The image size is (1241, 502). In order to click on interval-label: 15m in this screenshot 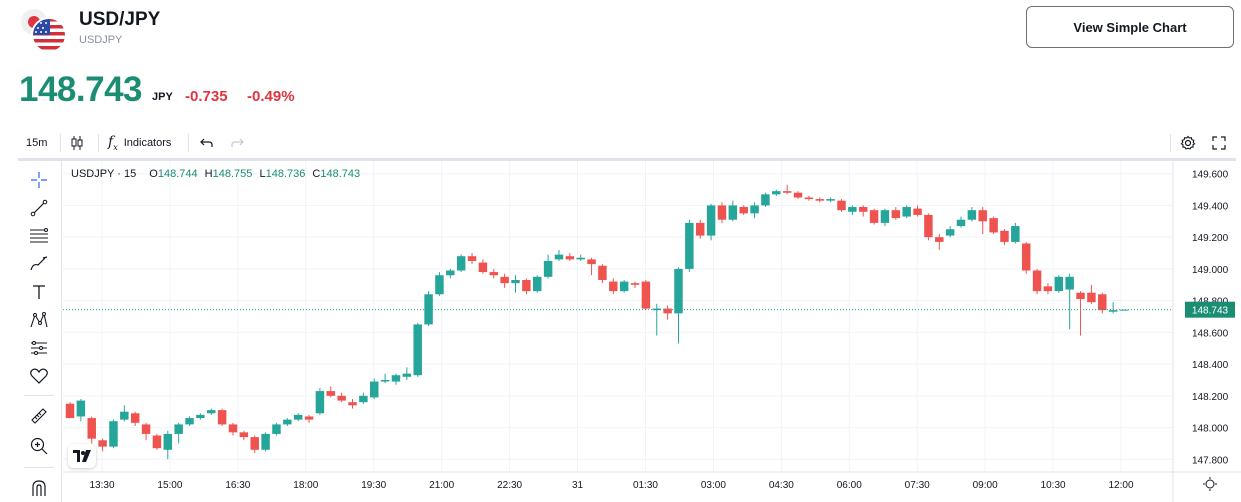, I will do `click(37, 143)`.